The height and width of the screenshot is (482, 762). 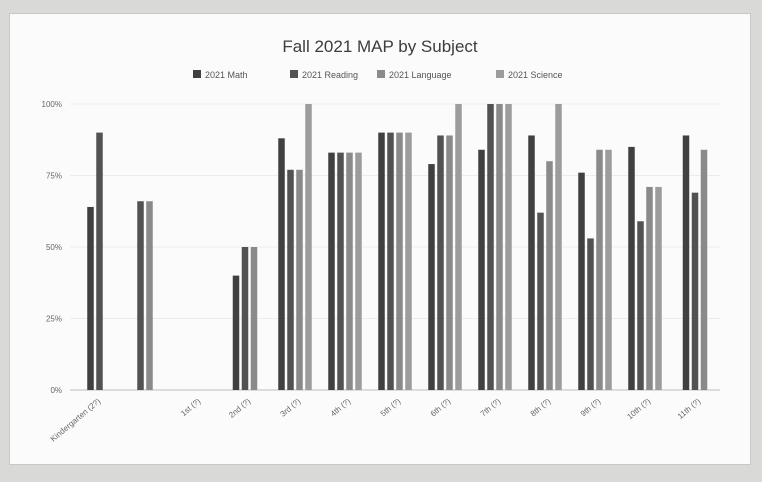 I want to click on bar-g13-s1, so click(x=686, y=262).